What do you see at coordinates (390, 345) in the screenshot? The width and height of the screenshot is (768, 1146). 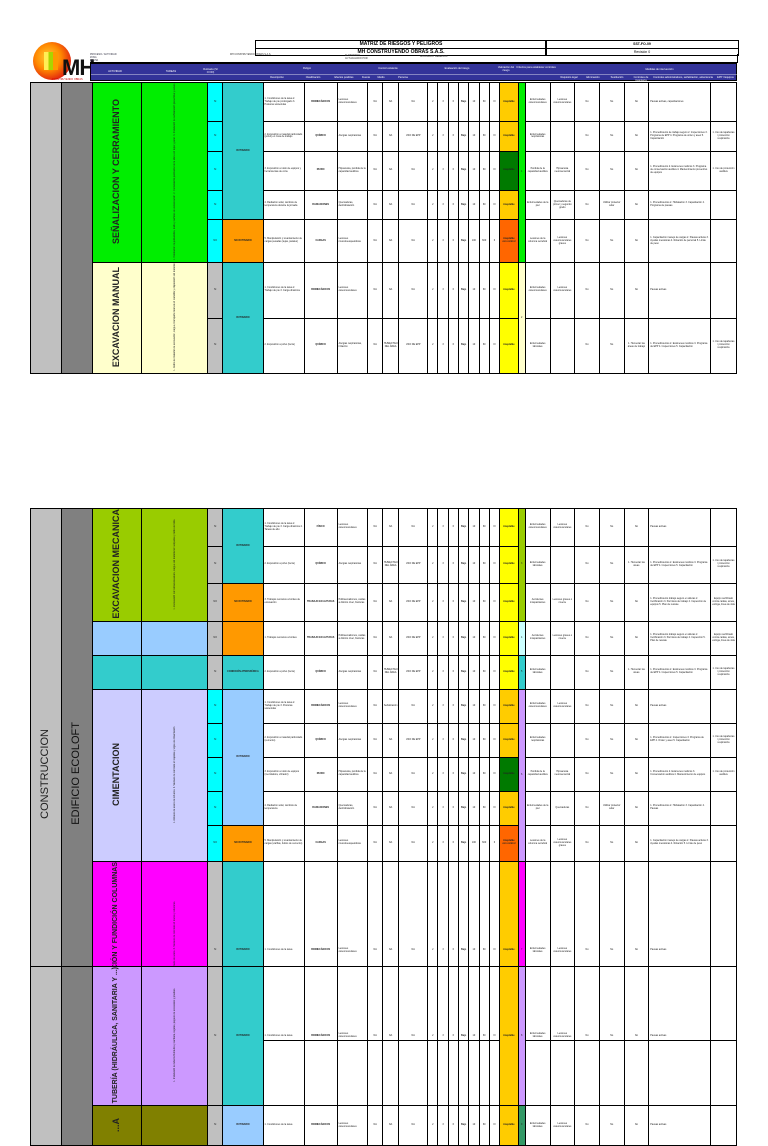 I see `control-medium: HUMECTACIÓN DEL ÁREA` at bounding box center [390, 345].